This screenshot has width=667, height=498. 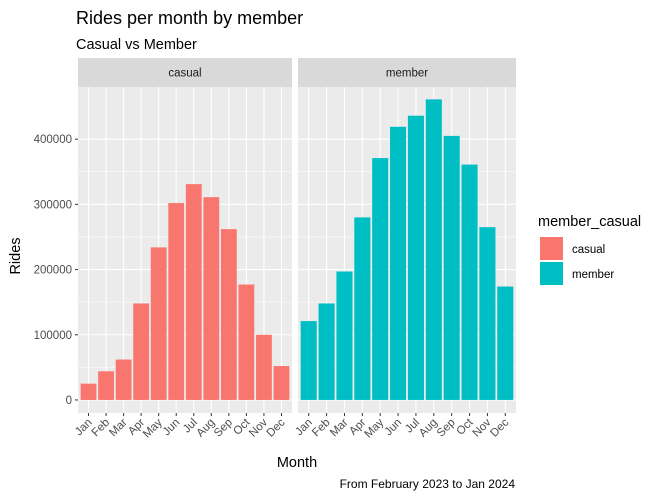 I want to click on facet-strip-label: member, so click(x=407, y=74).